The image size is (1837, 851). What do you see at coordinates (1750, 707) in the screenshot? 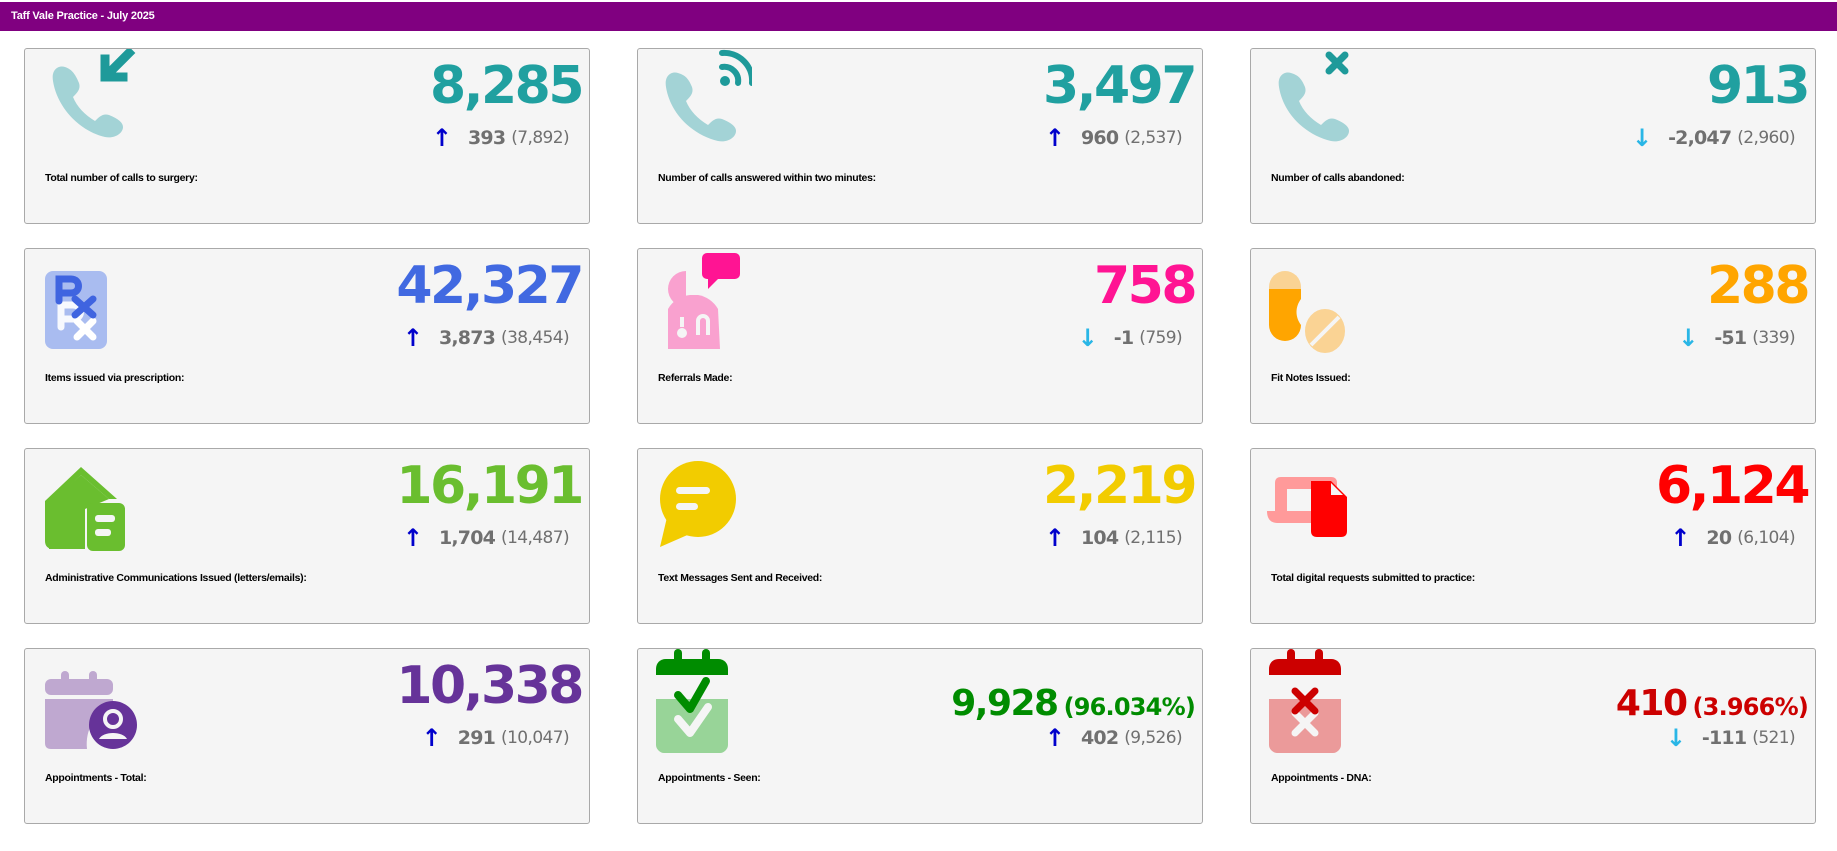
I see `kpi-percent: (3.966%)` at bounding box center [1750, 707].